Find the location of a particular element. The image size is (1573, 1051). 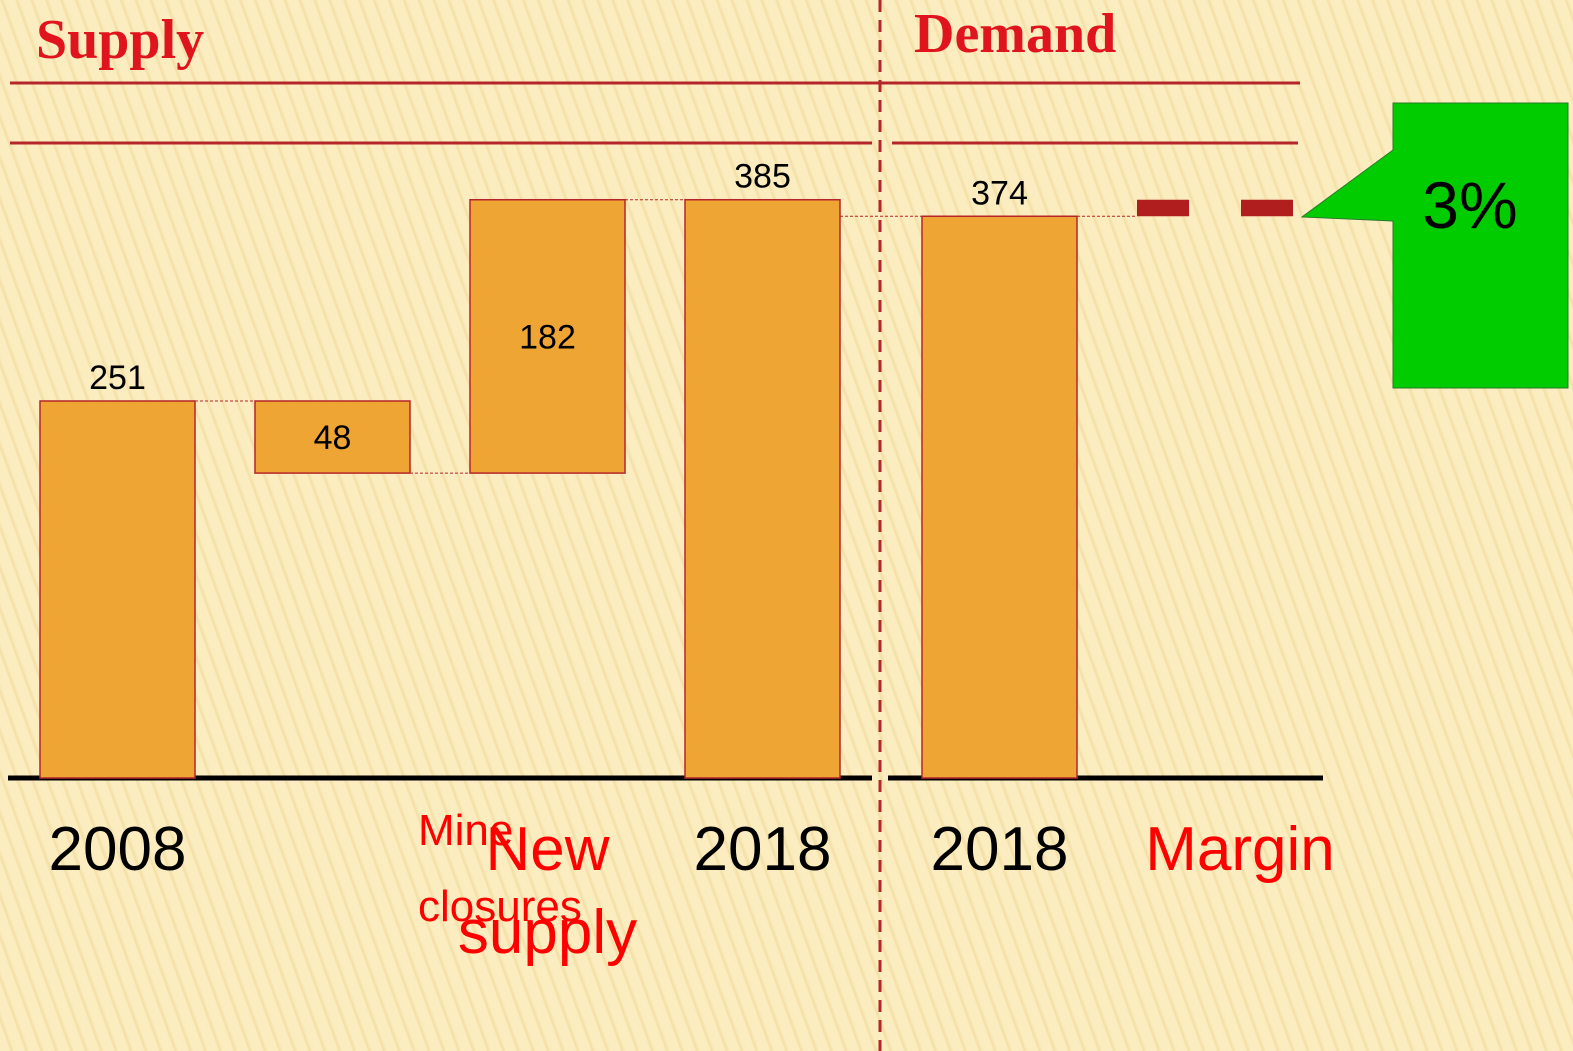

x-tick-label: Mine closures is located at coordinates (500, 868).